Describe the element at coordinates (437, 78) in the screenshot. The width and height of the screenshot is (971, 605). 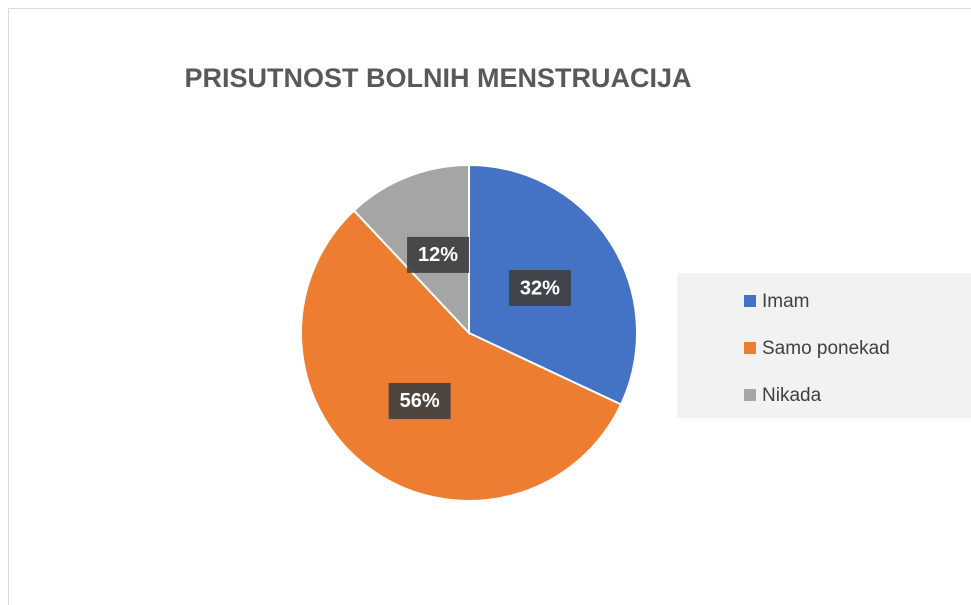
I see `chart-title: PRISUTNOST BOLNIH MENSTRUACIJA` at that location.